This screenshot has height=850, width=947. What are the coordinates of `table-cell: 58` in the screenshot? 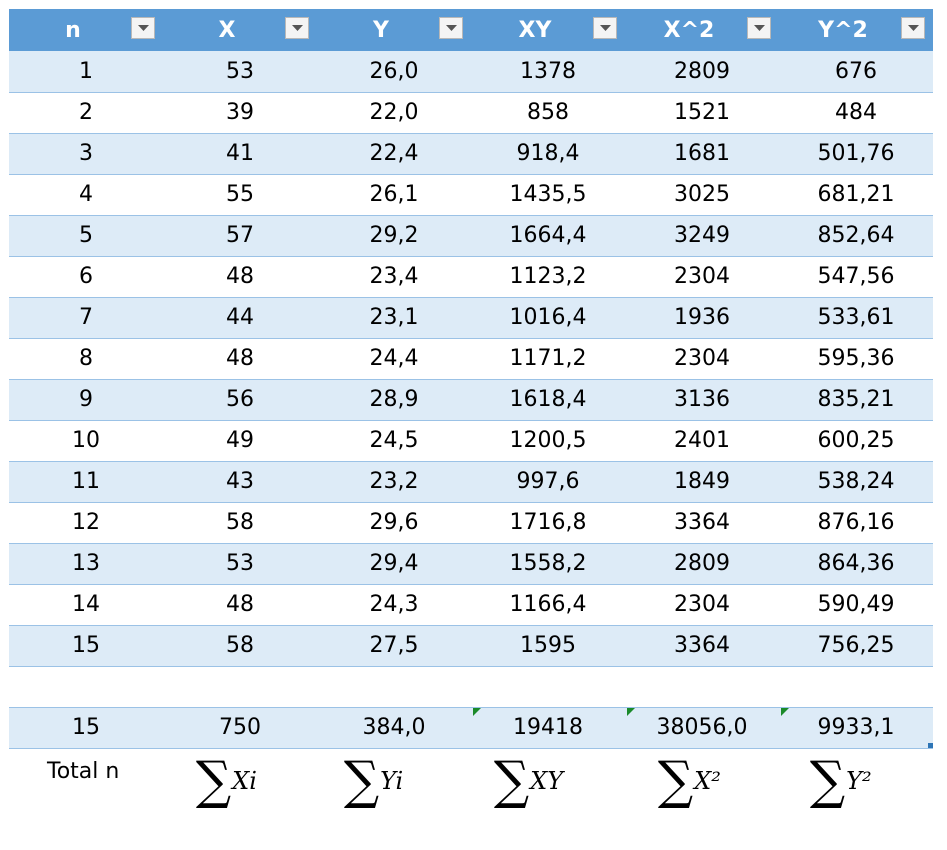 It's located at (240, 646).